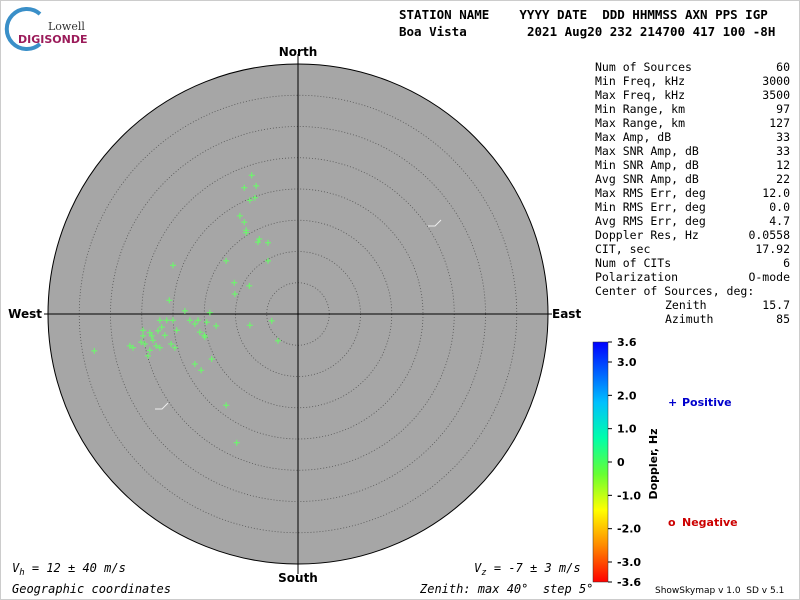 Image resolution: width=800 pixels, height=600 pixels. I want to click on stat-value: 97, so click(783, 109).